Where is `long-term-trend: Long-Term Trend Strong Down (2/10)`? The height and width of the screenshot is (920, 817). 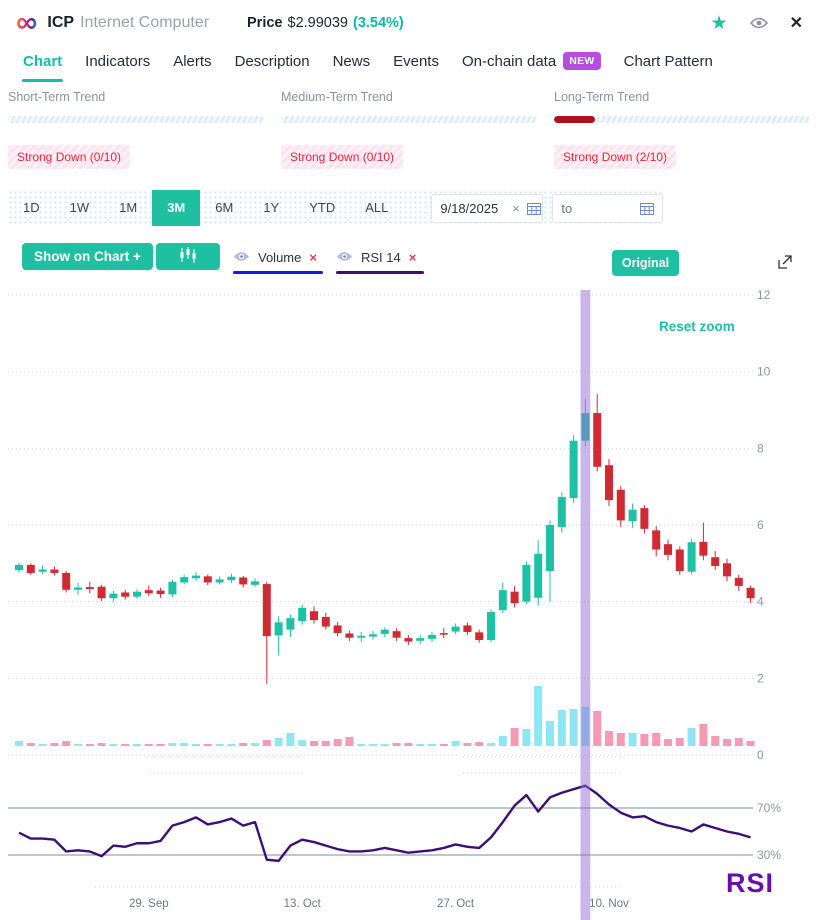
long-term-trend: Long-Term Trend Strong Down (2/10) is located at coordinates (682, 129).